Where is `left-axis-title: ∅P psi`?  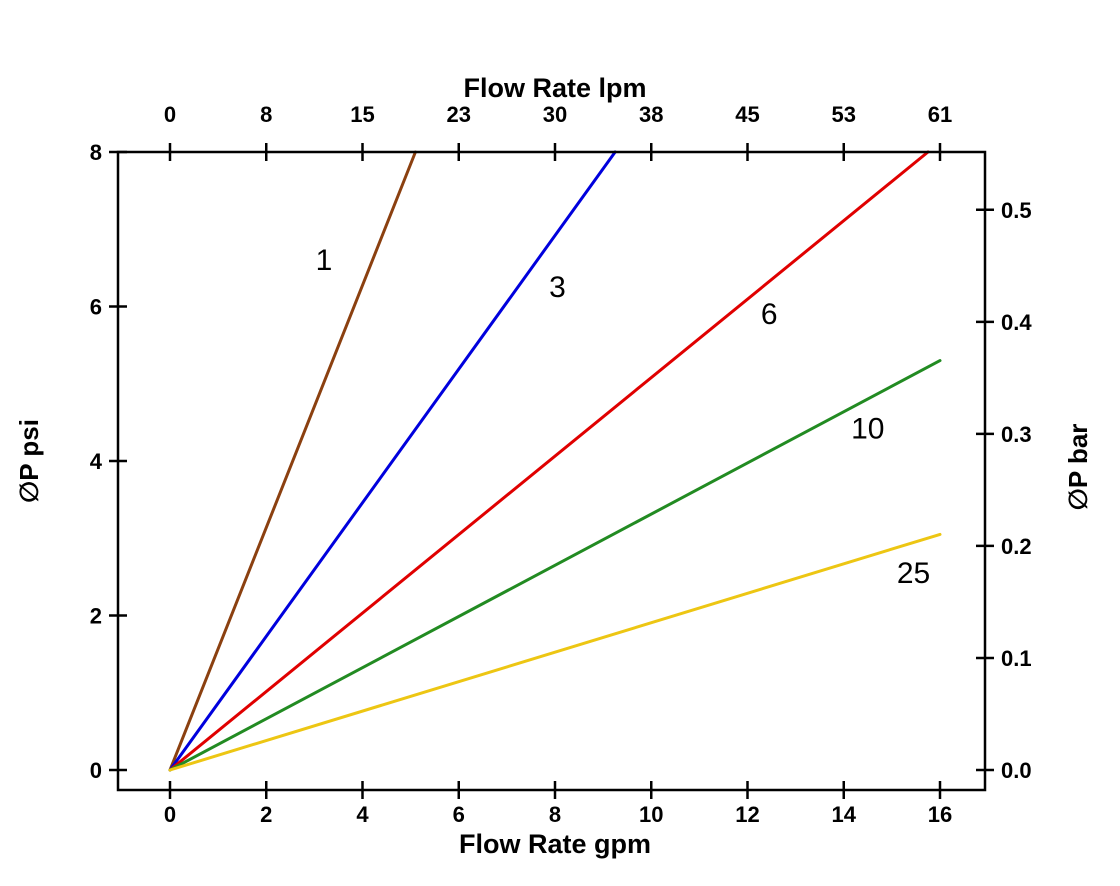
left-axis-title: ∅P psi is located at coordinates (29, 461).